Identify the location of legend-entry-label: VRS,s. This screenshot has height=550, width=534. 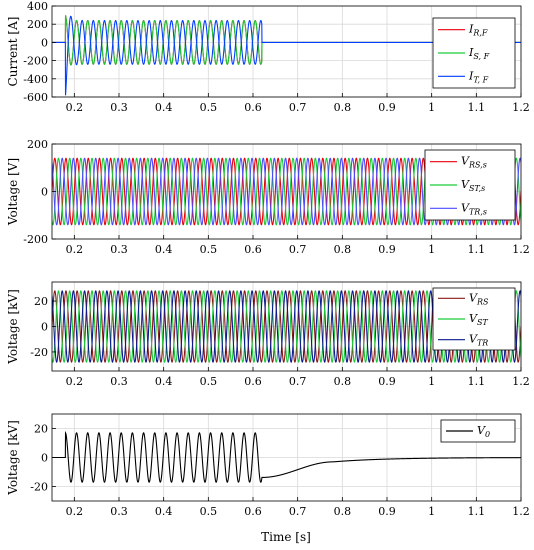
(474, 162).